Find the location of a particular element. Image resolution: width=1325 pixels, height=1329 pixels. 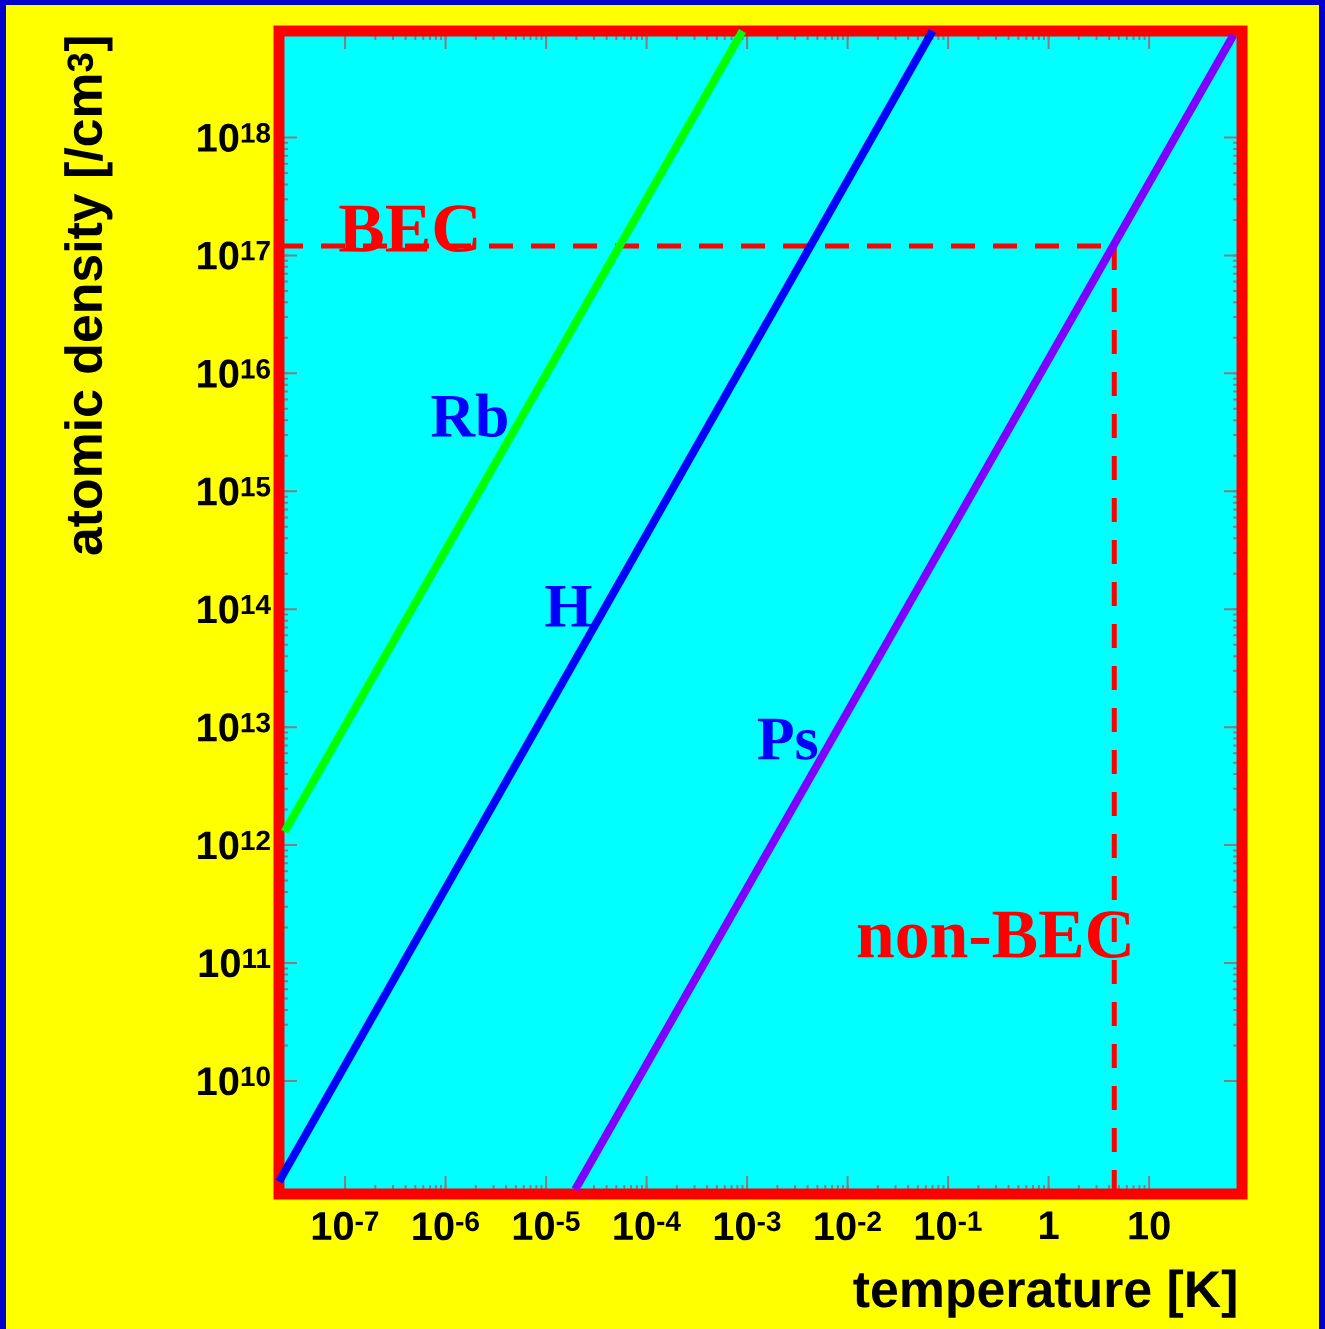

y-tick-label: 10$^{13}$ is located at coordinates (234, 727).